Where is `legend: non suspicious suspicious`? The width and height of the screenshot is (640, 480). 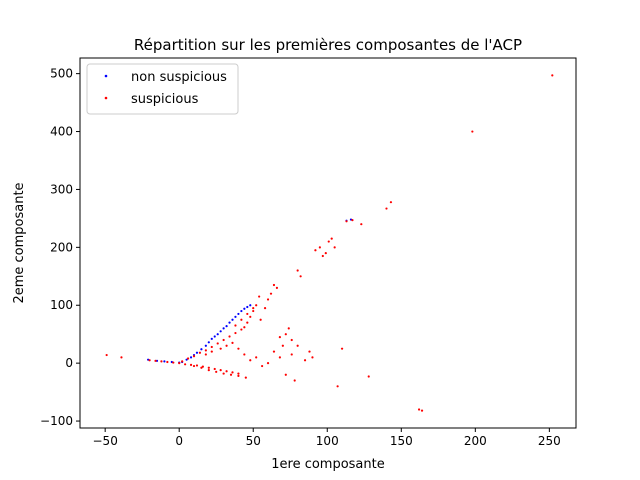 legend: non suspicious suspicious is located at coordinates (162, 89).